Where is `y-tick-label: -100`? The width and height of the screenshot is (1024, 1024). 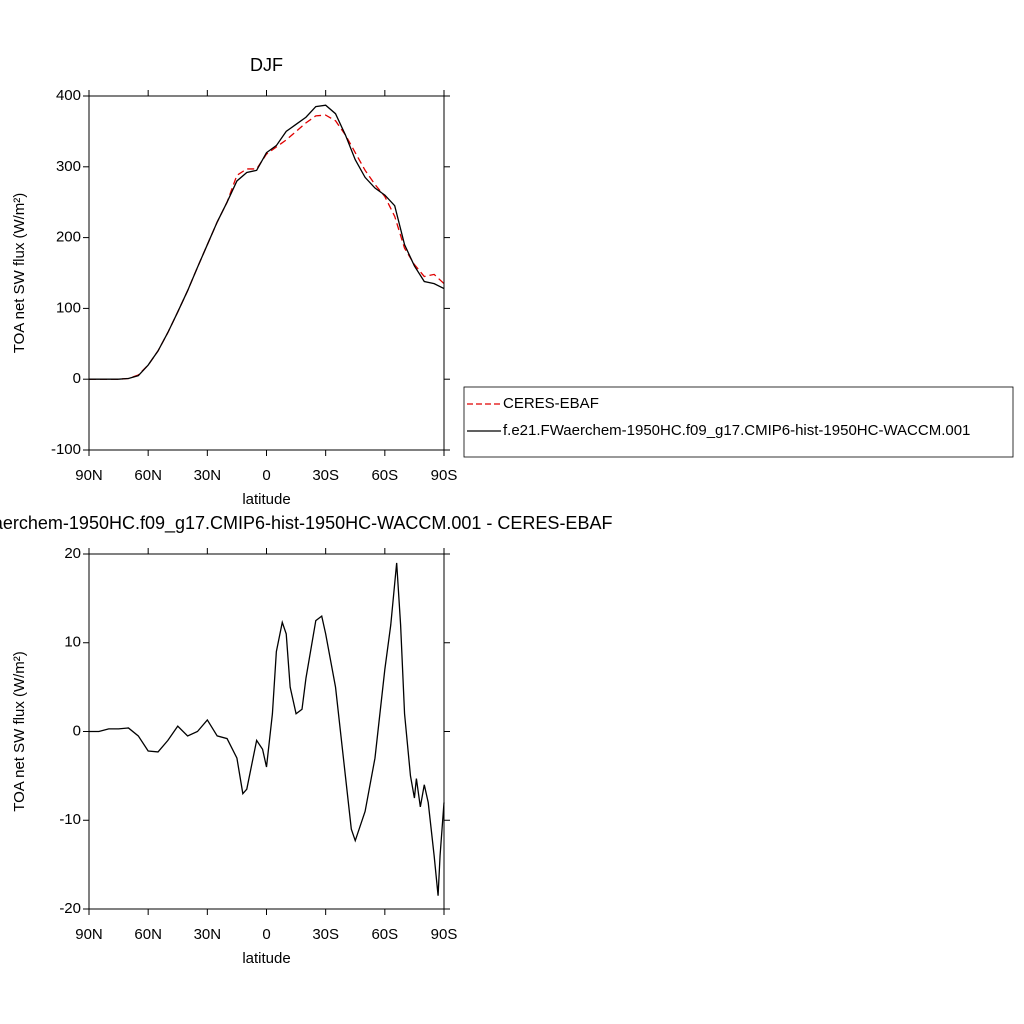 y-tick-label: -100 is located at coordinates (66, 449).